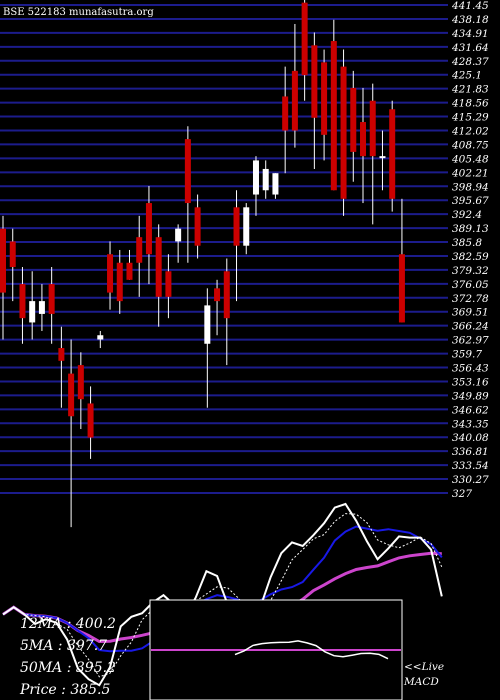  Describe the element at coordinates (470, 257) in the screenshot. I see `price-tick: 382.59` at that location.